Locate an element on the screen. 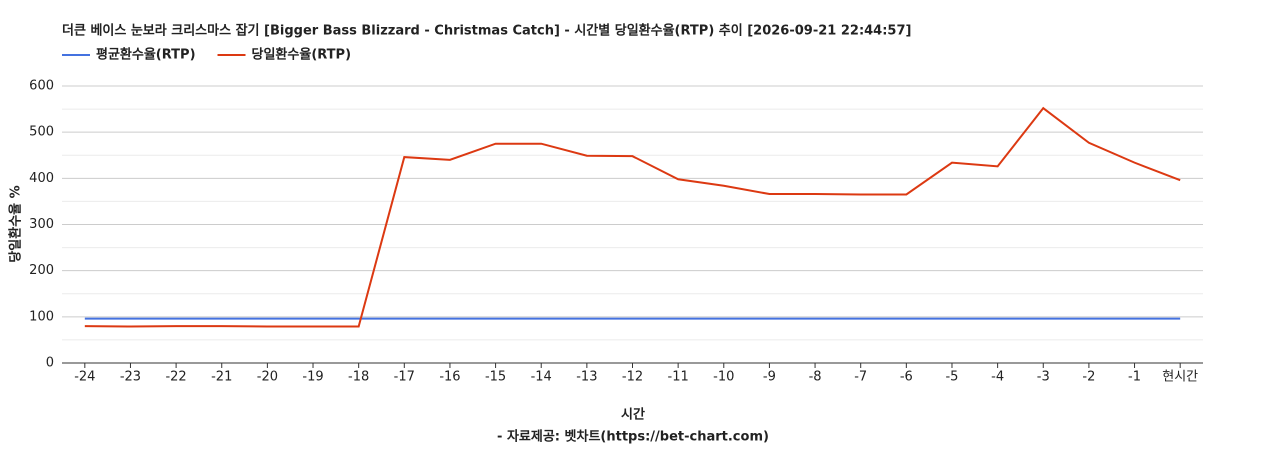 The height and width of the screenshot is (450, 1268). source-note: - 자료제공: 벳차트(https://bet-chart.com) is located at coordinates (633, 437).